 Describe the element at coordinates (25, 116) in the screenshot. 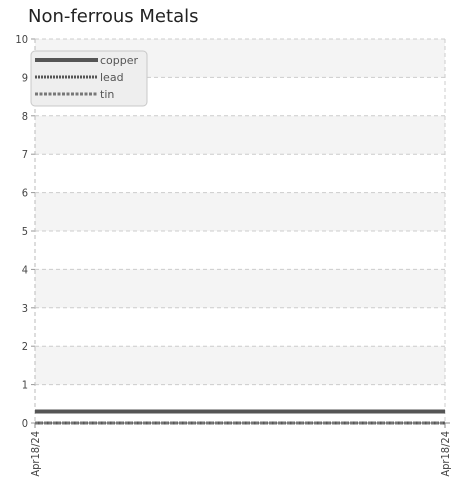

I see `y-tick-label: 8` at that location.